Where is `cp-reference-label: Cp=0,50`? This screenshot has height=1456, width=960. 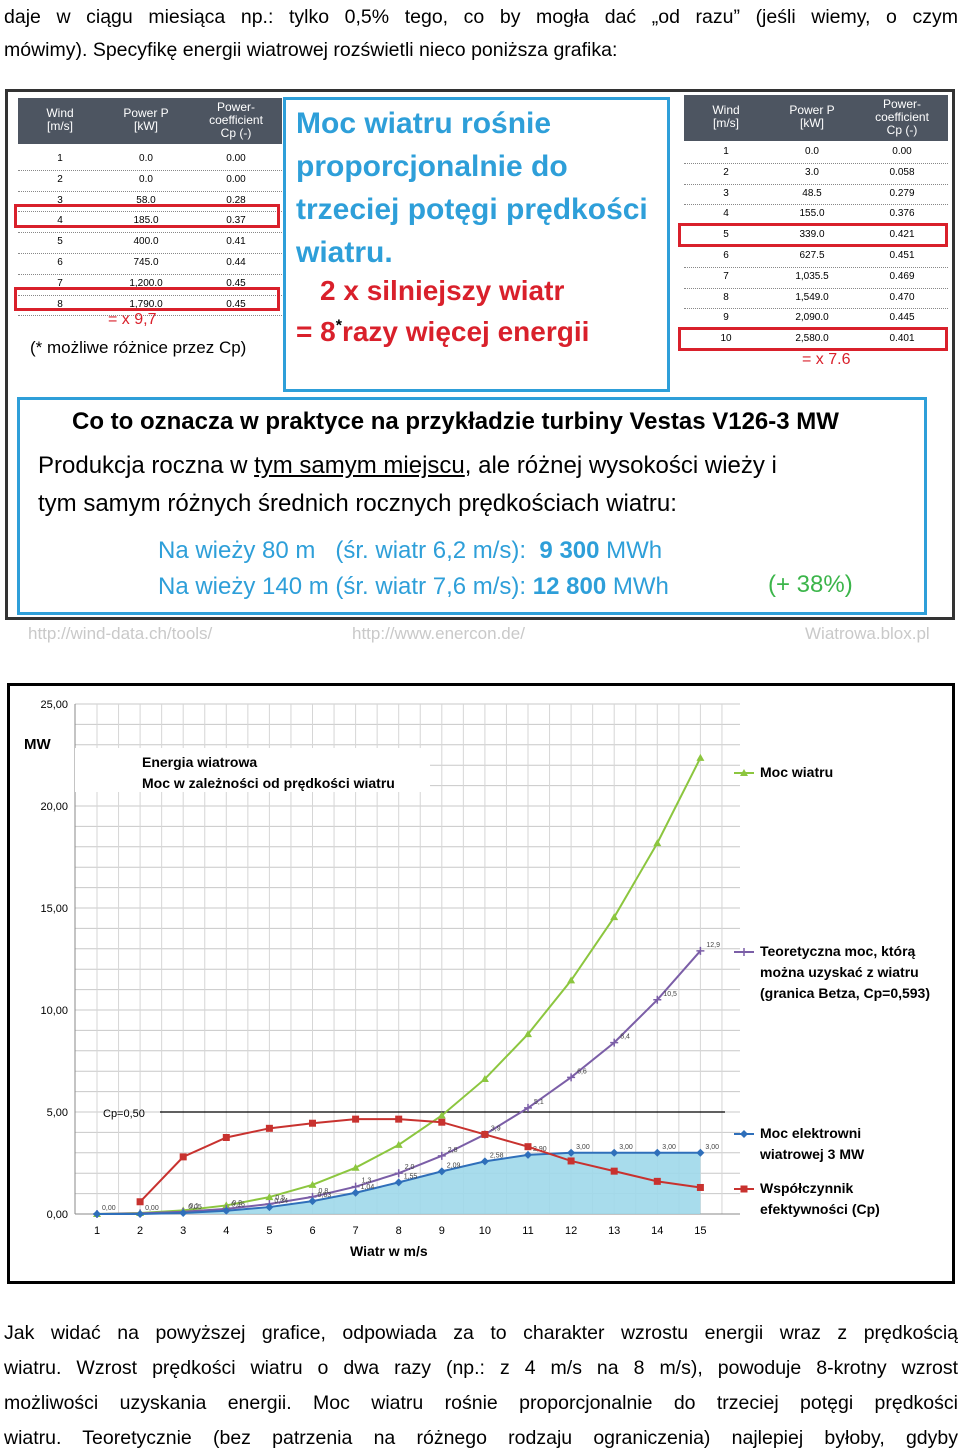
cp-reference-label: Cp=0,50 is located at coordinates (124, 1114).